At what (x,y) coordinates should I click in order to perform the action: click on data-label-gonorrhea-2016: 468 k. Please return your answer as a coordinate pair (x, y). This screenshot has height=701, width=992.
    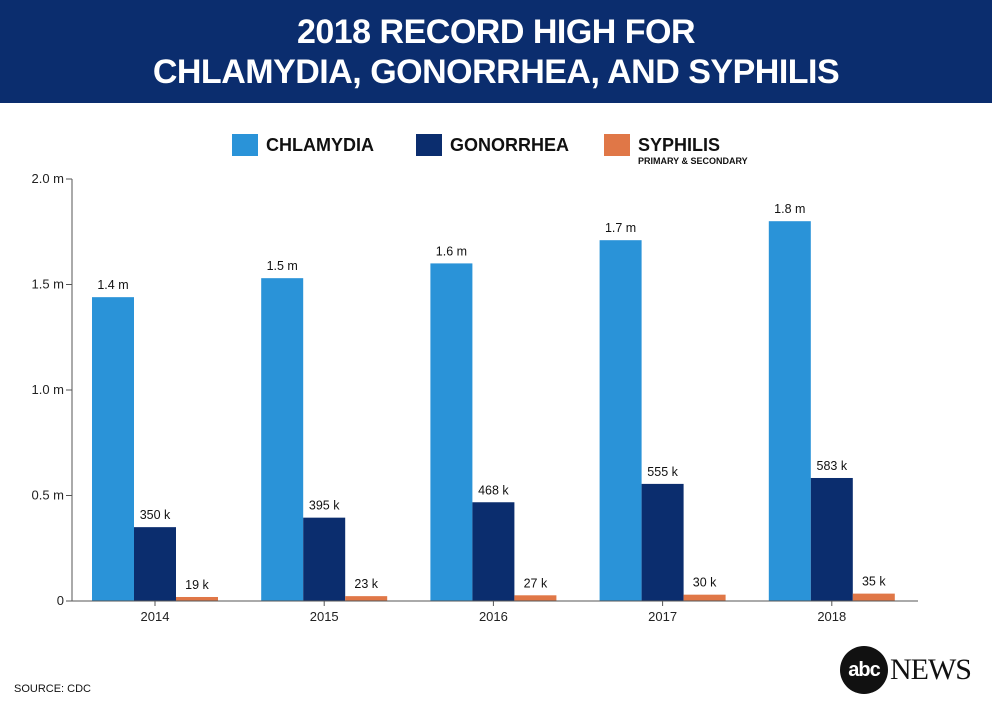
    Looking at the image, I should click on (493, 490).